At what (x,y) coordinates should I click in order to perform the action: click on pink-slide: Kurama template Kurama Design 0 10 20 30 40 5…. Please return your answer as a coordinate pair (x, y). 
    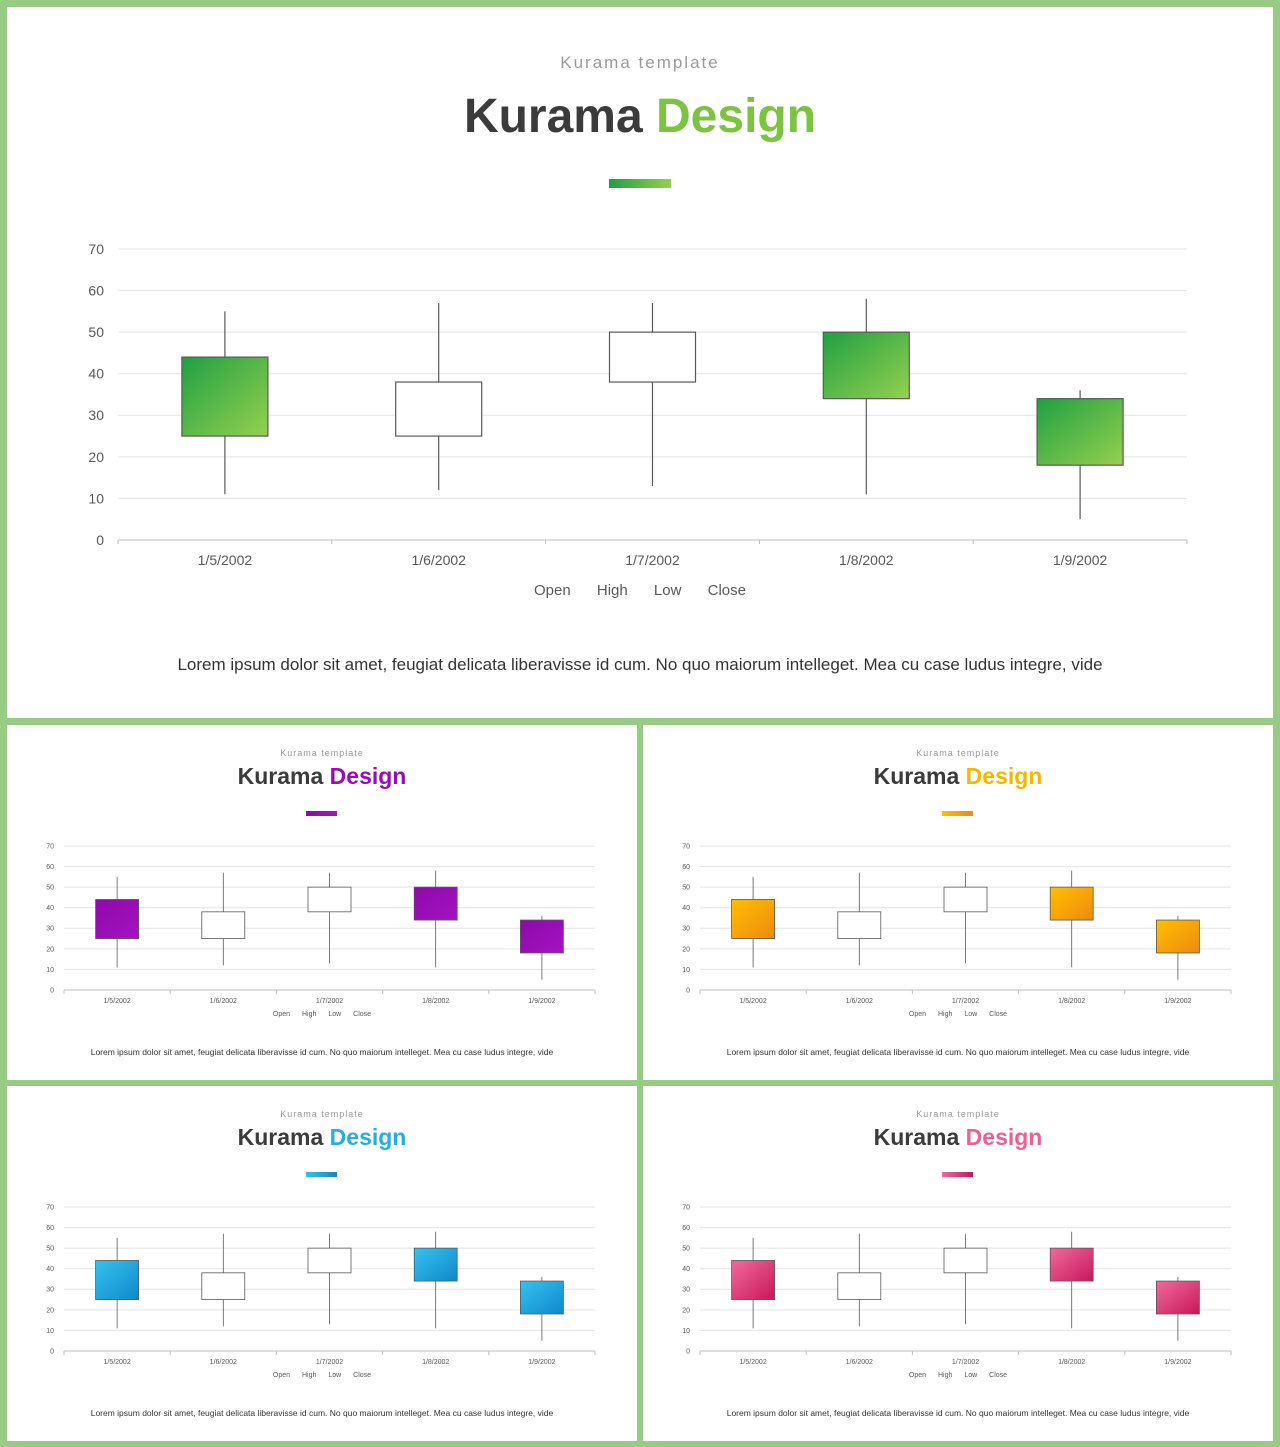
    Looking at the image, I should click on (958, 1263).